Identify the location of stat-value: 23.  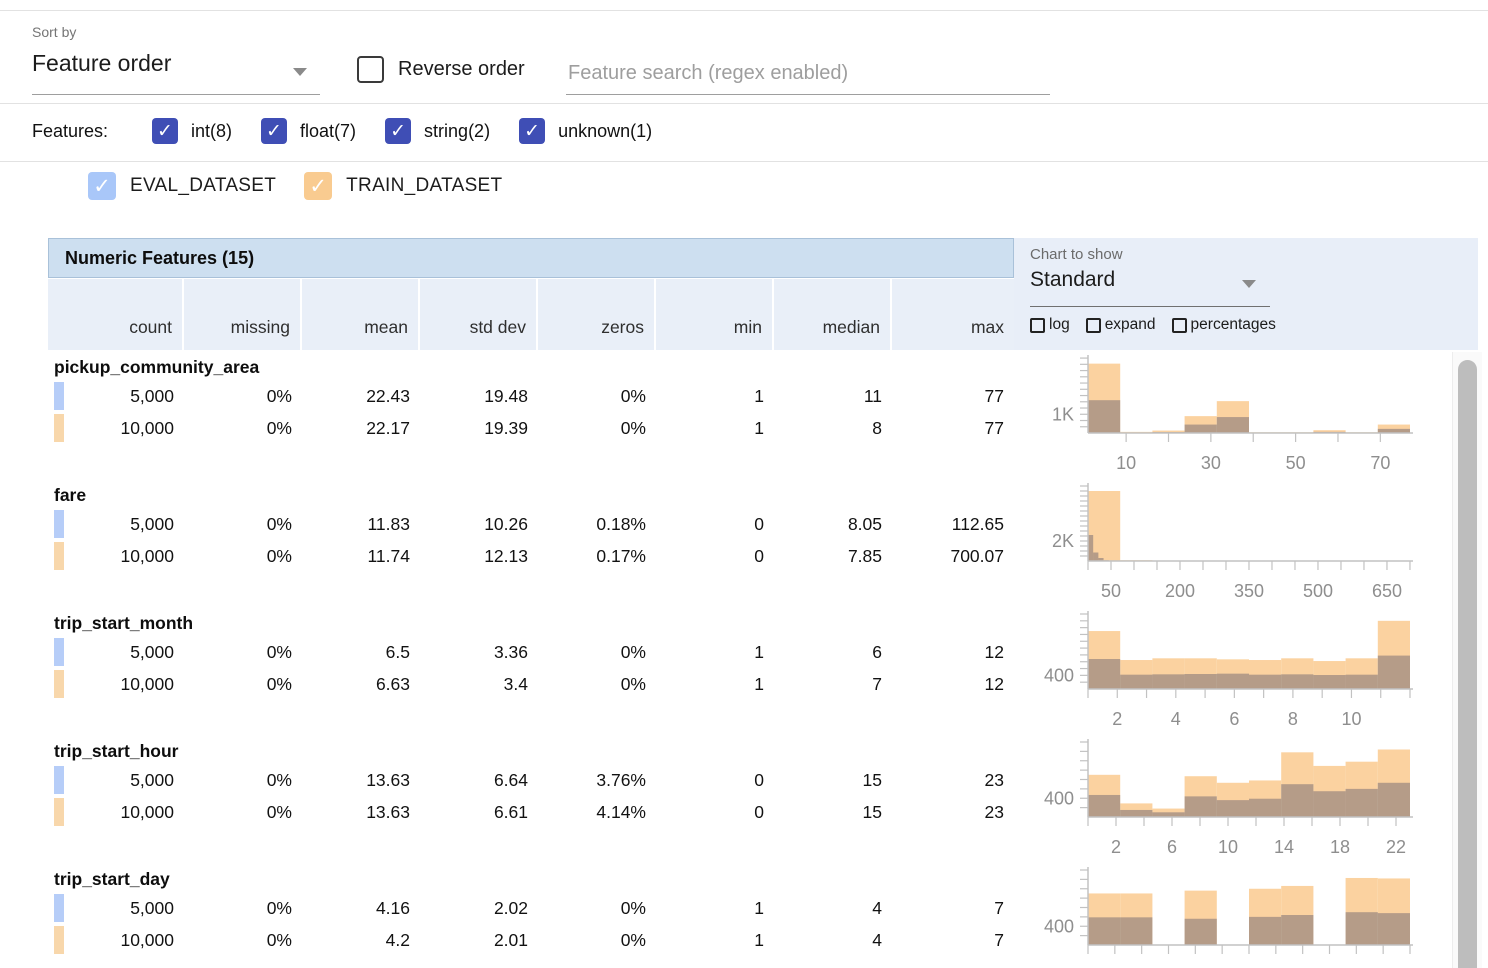
(994, 780).